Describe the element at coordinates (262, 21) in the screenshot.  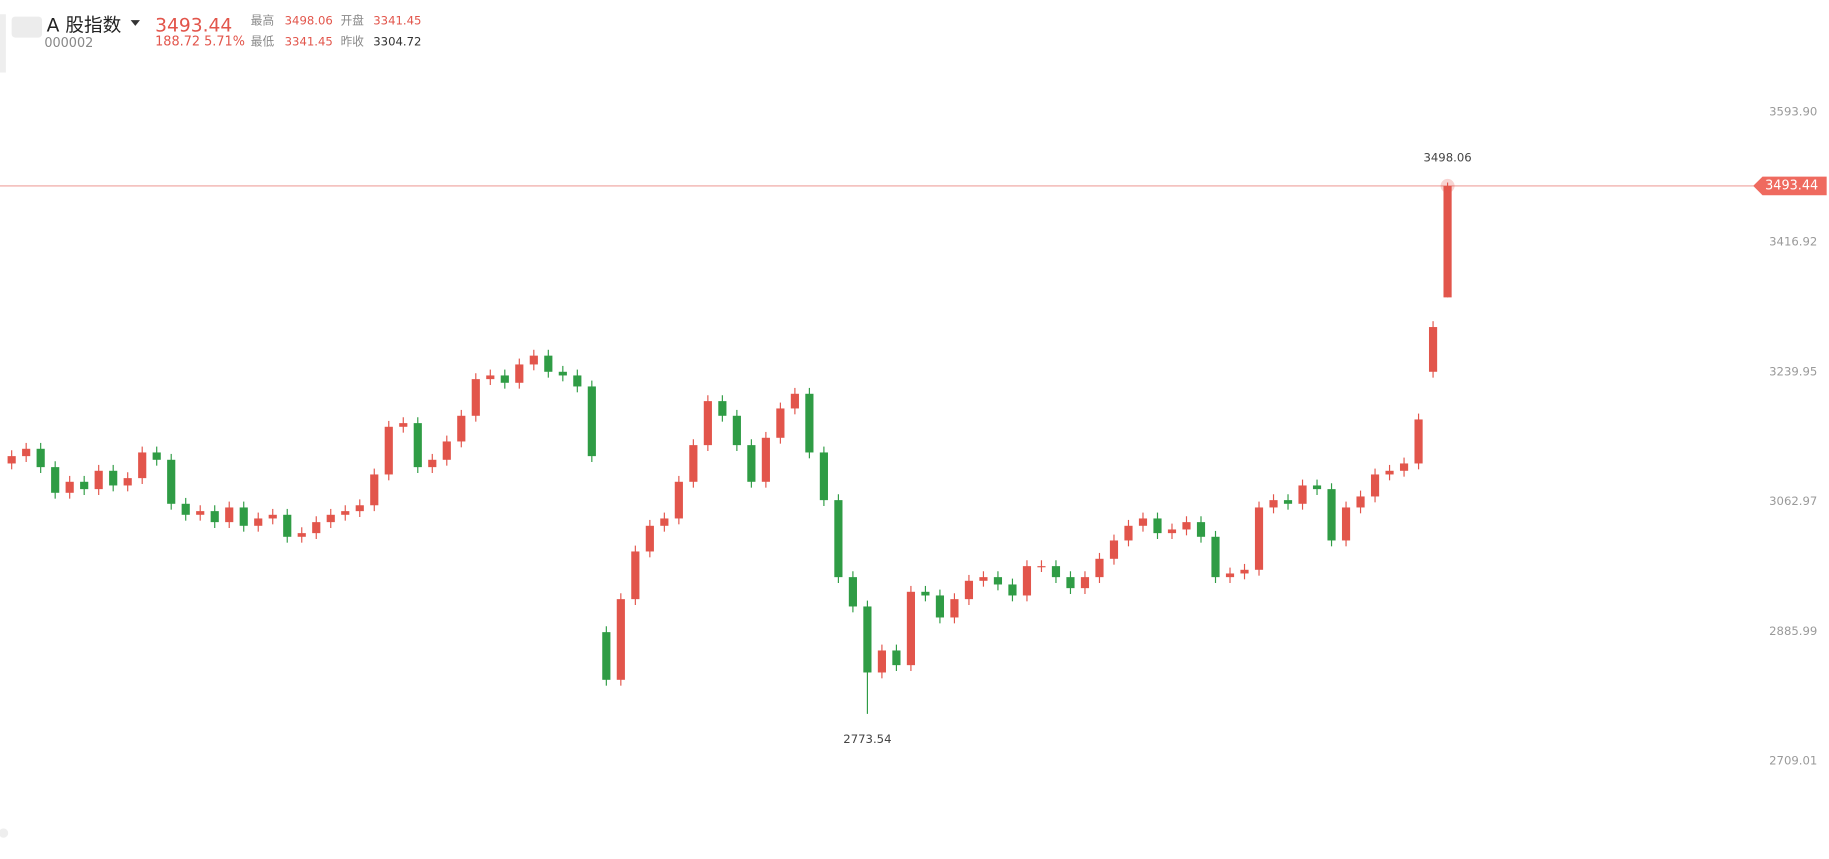
I see `stat-label: 最高` at that location.